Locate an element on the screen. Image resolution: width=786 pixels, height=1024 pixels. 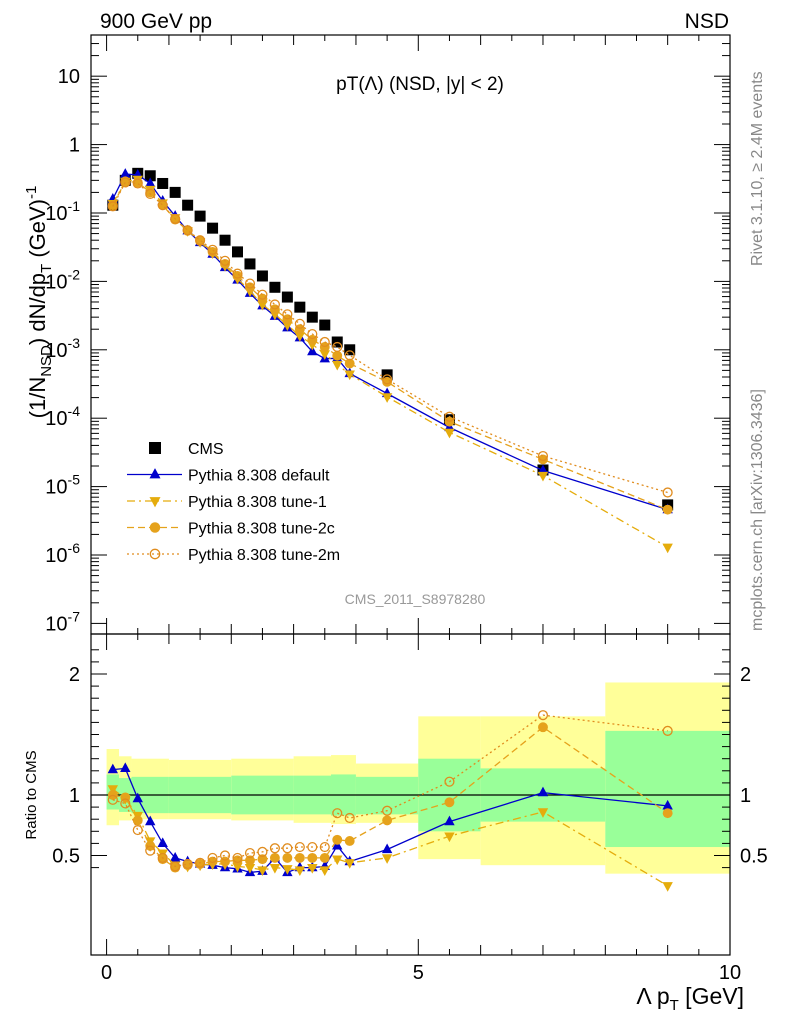
y-tick-exponent: -2 is located at coordinates (74, 274).